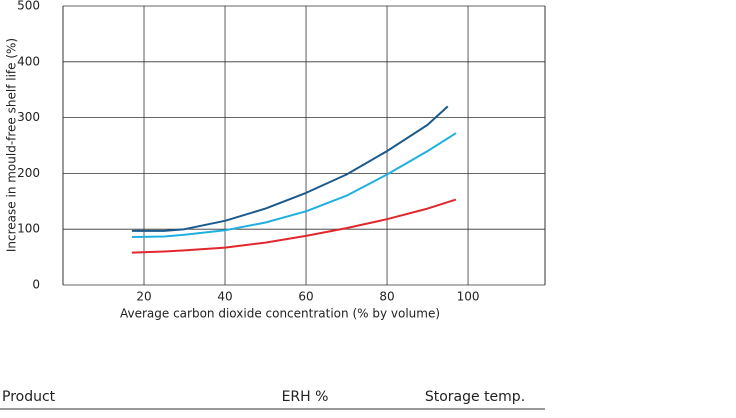 The height and width of the screenshot is (418, 736). Describe the element at coordinates (28, 173) in the screenshot. I see `y-tick-label: 200` at that location.